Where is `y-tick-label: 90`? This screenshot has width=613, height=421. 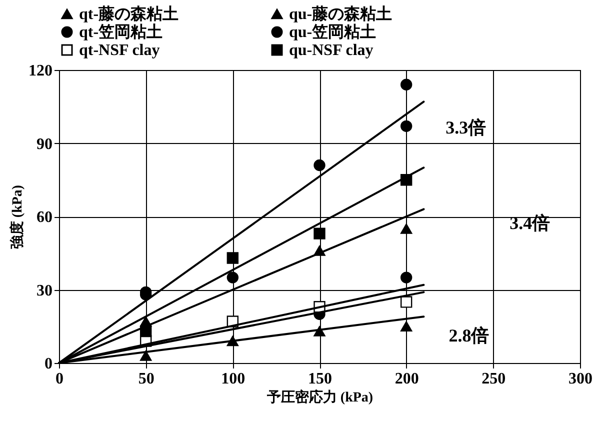 y-tick-label: 90 is located at coordinates (44, 144).